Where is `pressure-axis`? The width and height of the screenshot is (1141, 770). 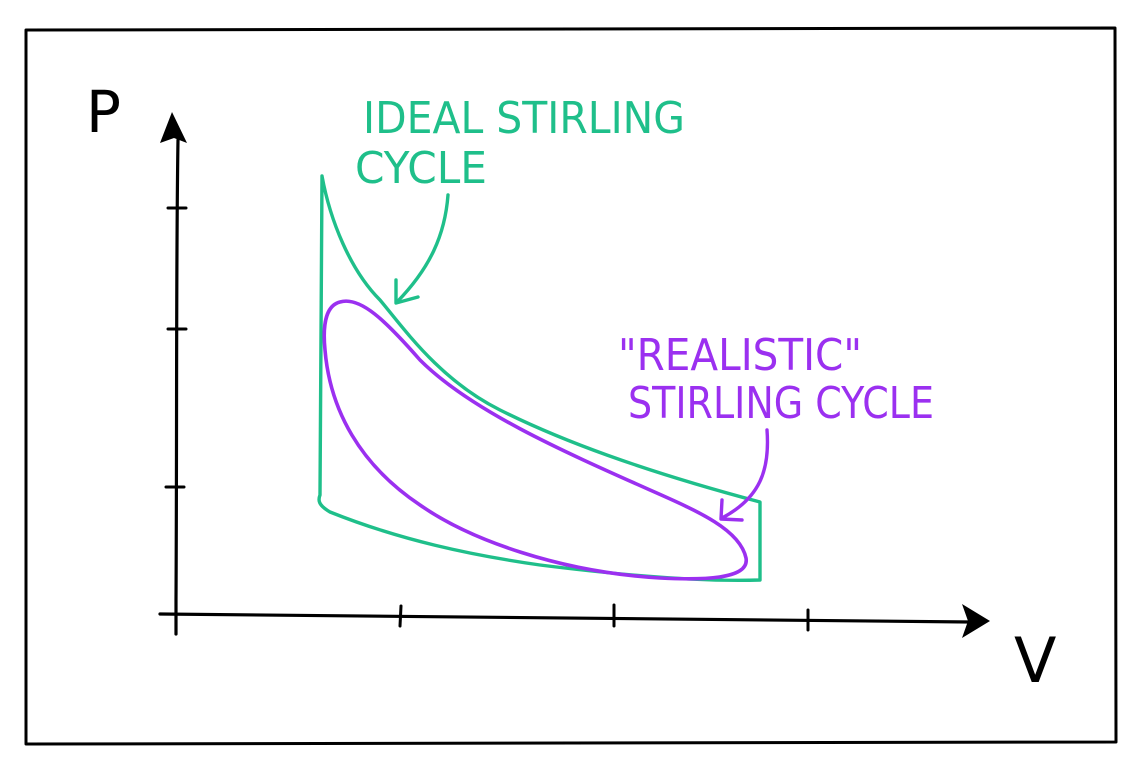
pressure-axis is located at coordinates (174, 374).